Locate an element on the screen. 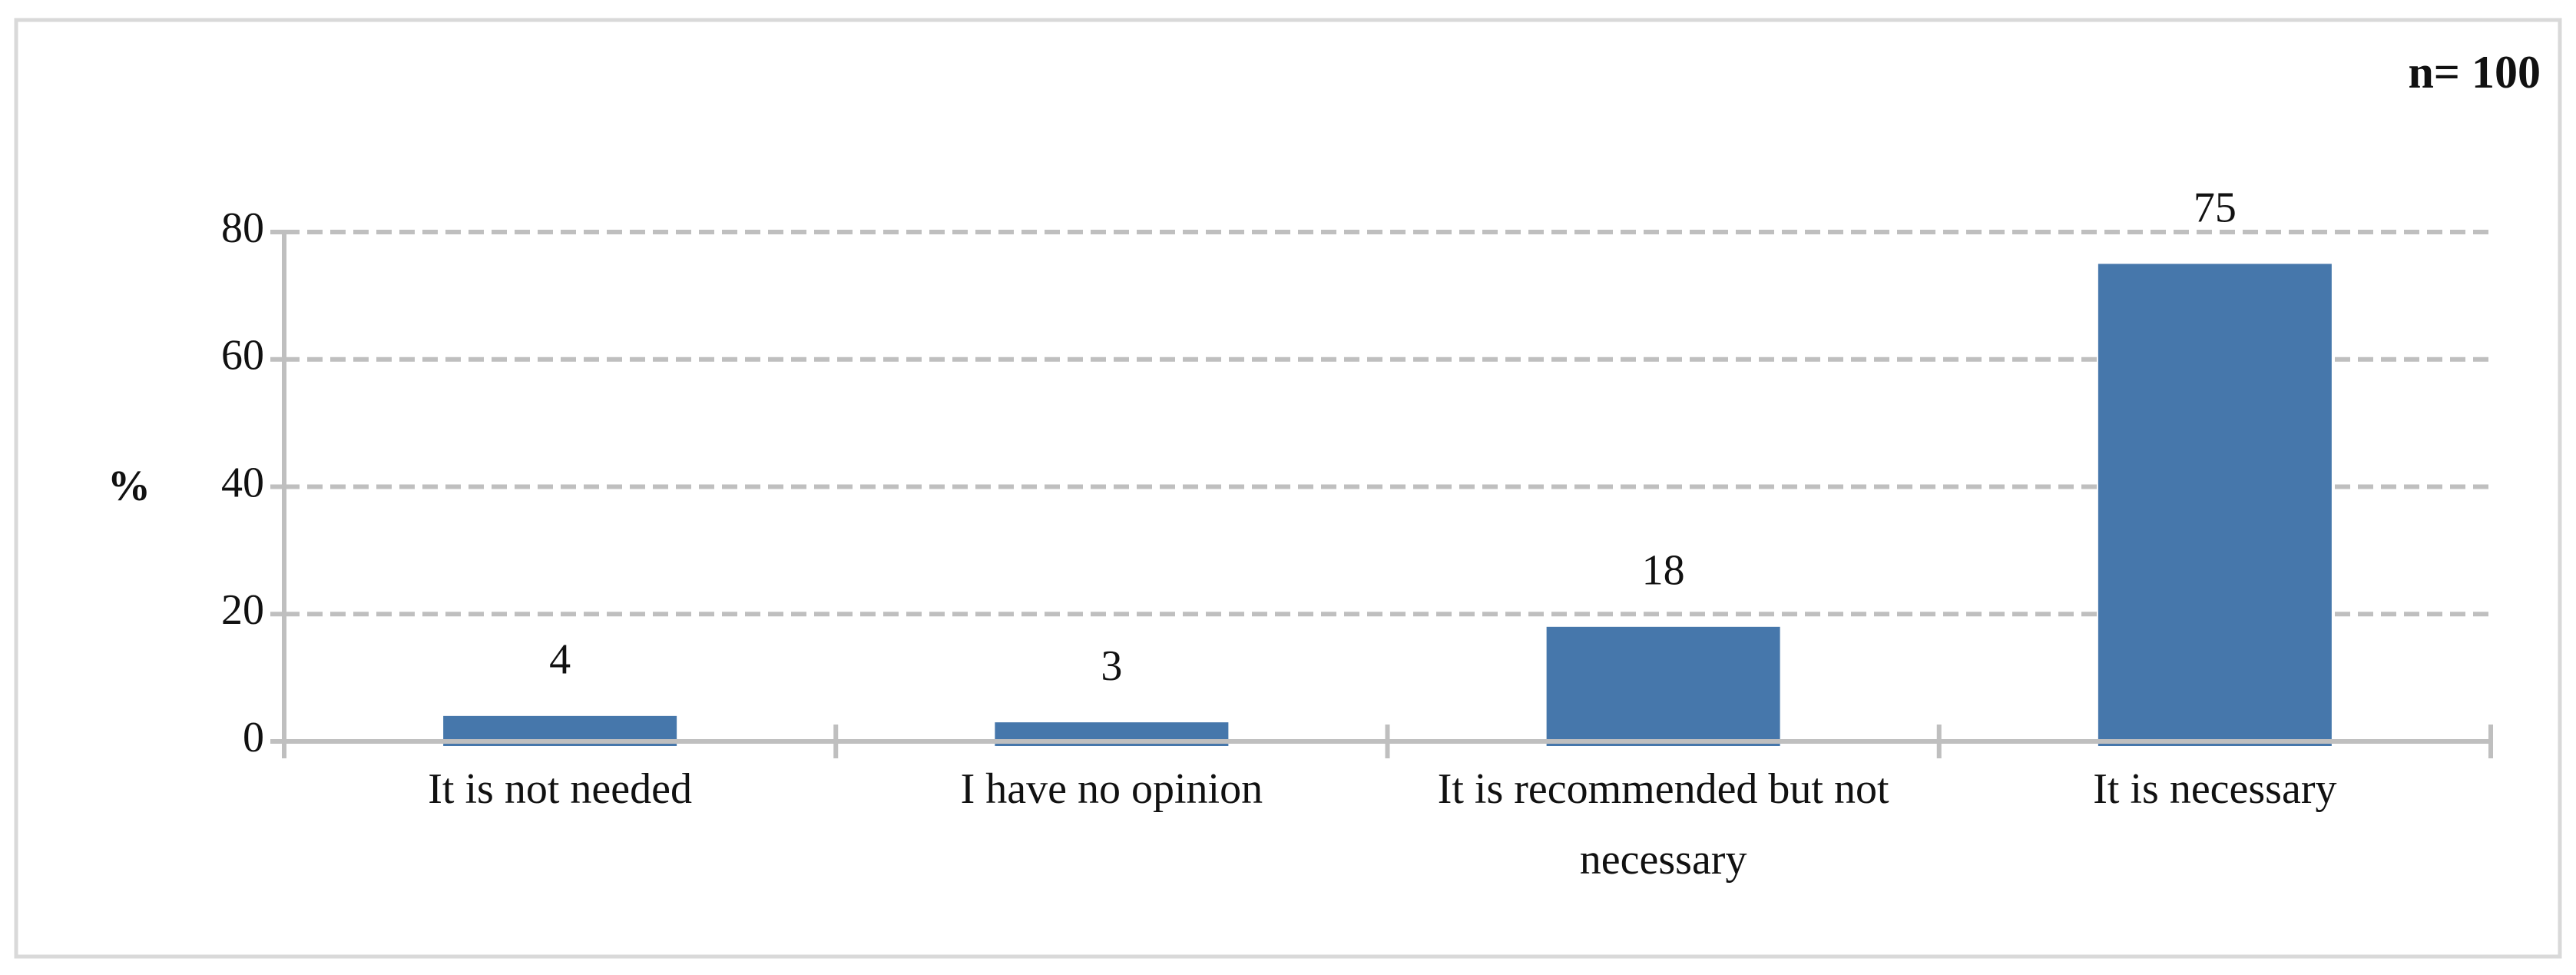 This screenshot has height=975, width=2576. x-tick-label: It is recommended but not necessary is located at coordinates (1663, 824).